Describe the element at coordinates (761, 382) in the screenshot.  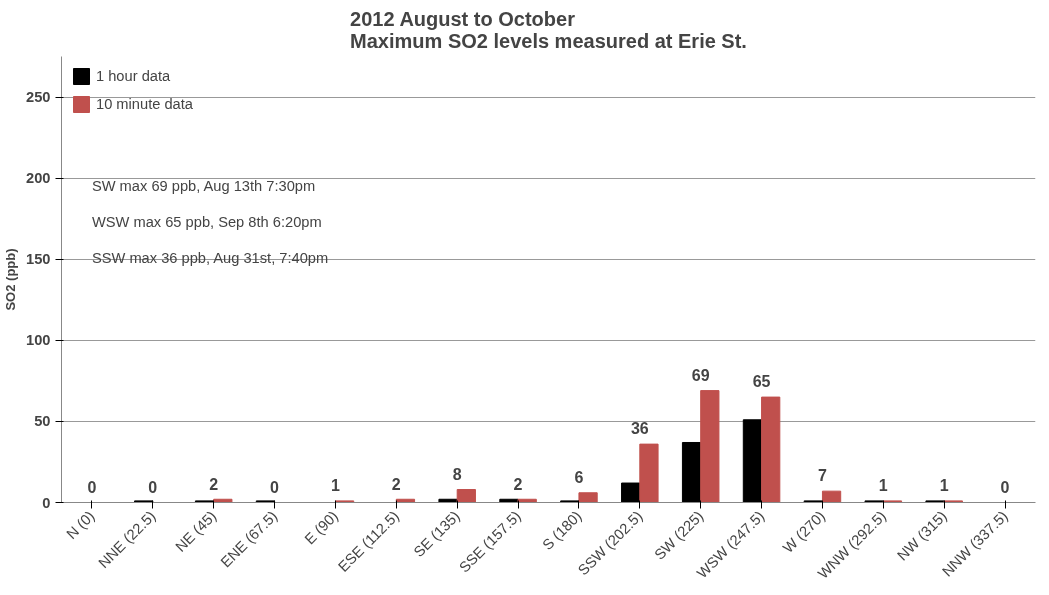
I see `data-label: 65` at that location.